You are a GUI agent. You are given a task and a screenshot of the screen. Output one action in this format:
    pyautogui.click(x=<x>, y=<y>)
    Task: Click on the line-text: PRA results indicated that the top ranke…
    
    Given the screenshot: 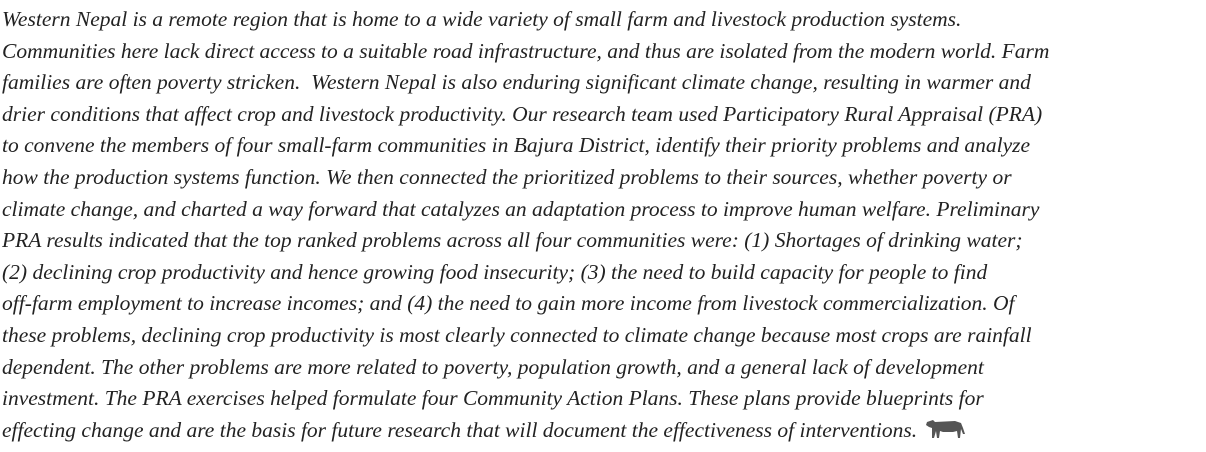 What is the action you would take?
    pyautogui.click(x=512, y=240)
    